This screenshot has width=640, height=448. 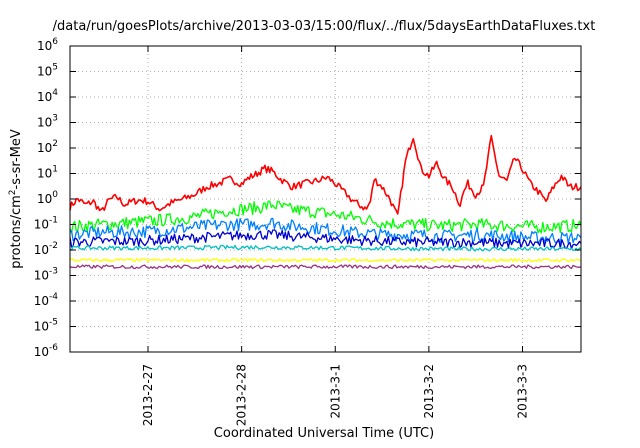 What do you see at coordinates (522, 391) in the screenshot?
I see `x-tick-label: 2013-3-3` at bounding box center [522, 391].